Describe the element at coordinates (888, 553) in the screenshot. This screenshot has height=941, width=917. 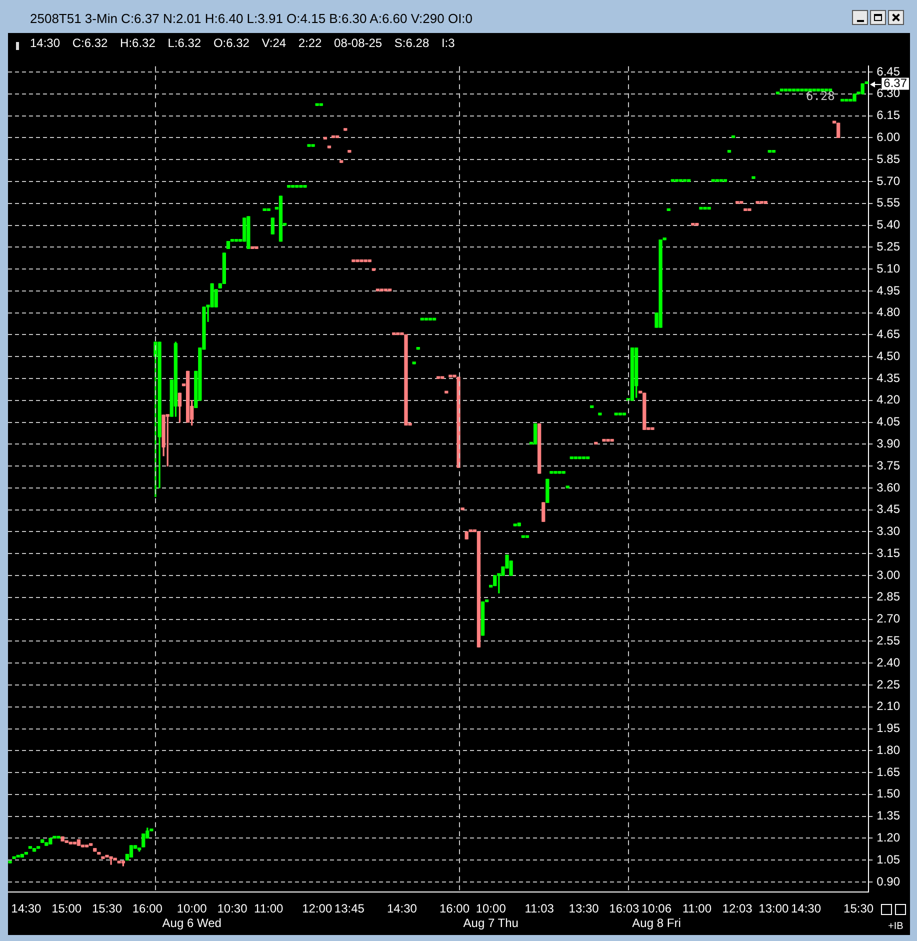
I see `y-tick-label: 3.15` at that location.